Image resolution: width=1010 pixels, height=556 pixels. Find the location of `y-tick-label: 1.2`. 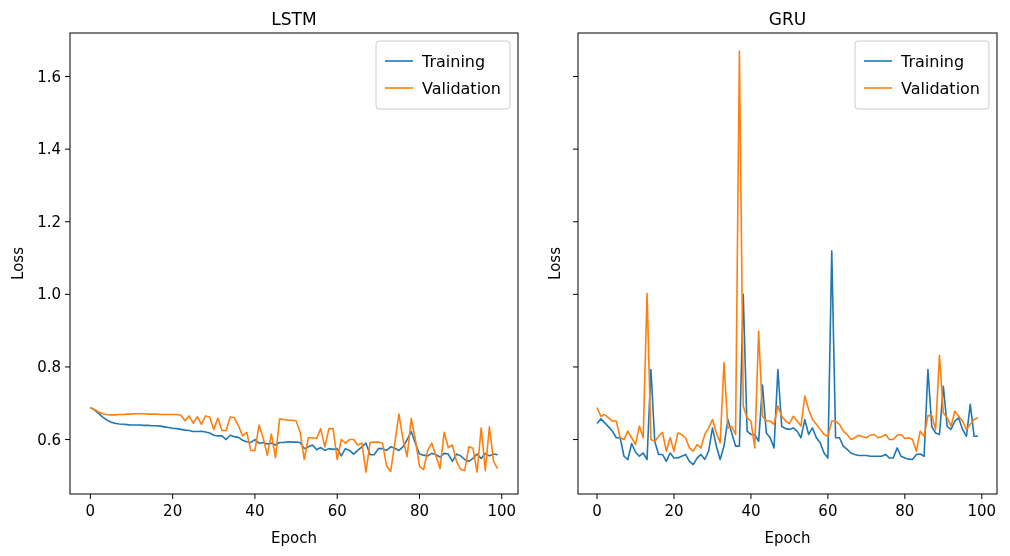

y-tick-label: 1.2 is located at coordinates (49, 221).